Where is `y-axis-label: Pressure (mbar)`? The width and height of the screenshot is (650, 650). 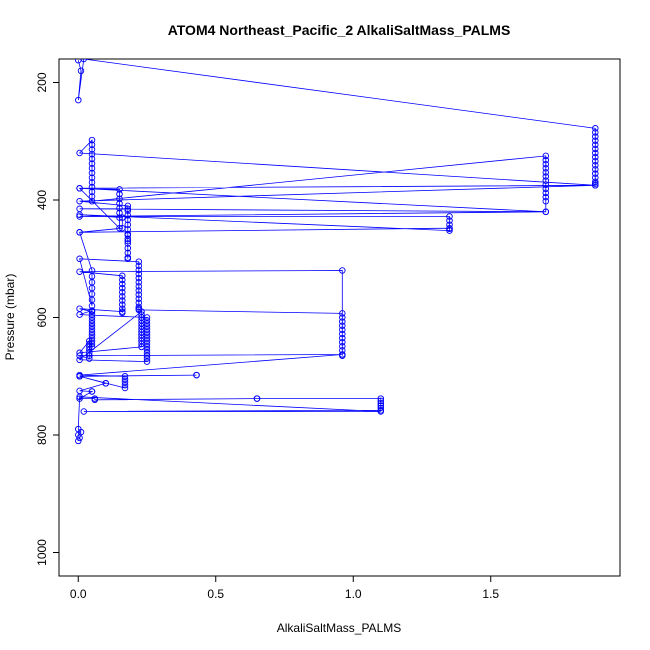
y-axis-label: Pressure (mbar) is located at coordinates (10, 317).